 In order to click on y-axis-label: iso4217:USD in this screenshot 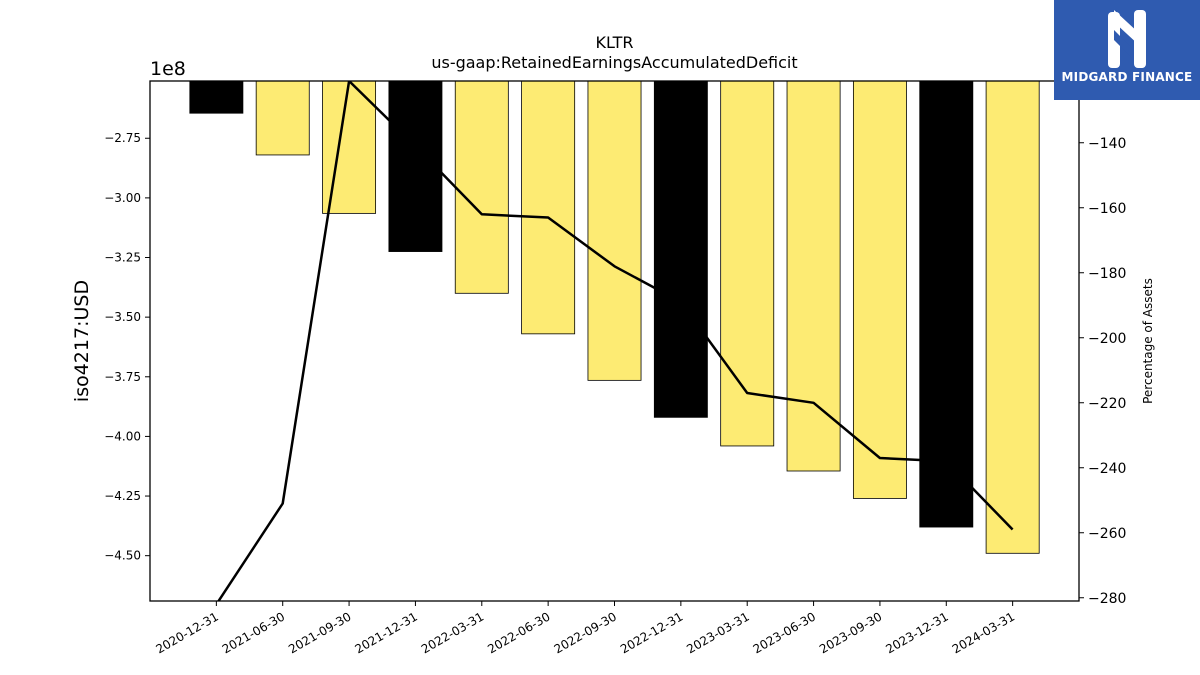, I will do `click(82, 341)`.